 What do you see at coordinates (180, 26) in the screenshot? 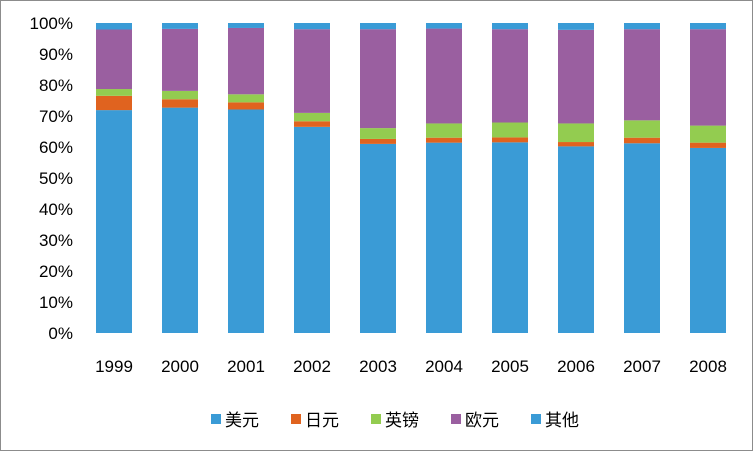
I see `bar-segment-4-2000` at bounding box center [180, 26].